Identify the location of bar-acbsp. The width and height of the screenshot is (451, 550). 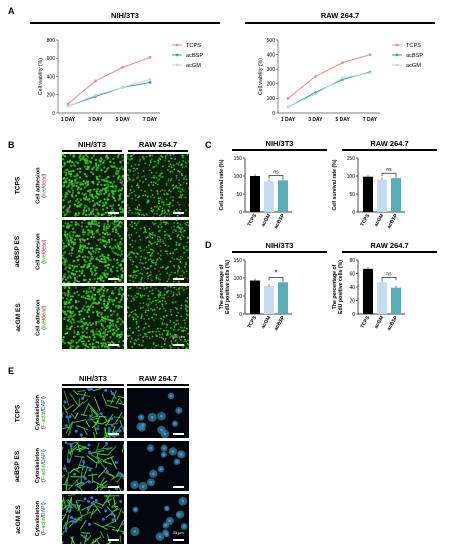
(283, 196).